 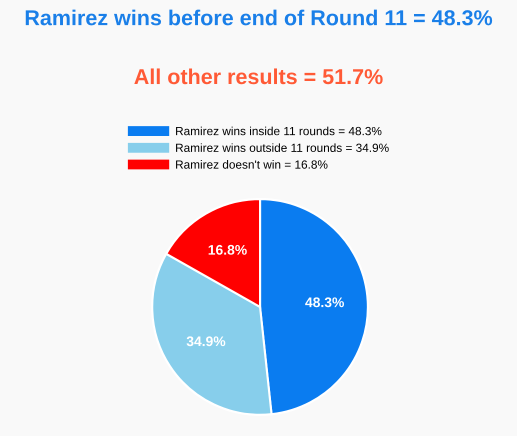 What do you see at coordinates (227, 249) in the screenshot?
I see `data-label: 16.8%` at bounding box center [227, 249].